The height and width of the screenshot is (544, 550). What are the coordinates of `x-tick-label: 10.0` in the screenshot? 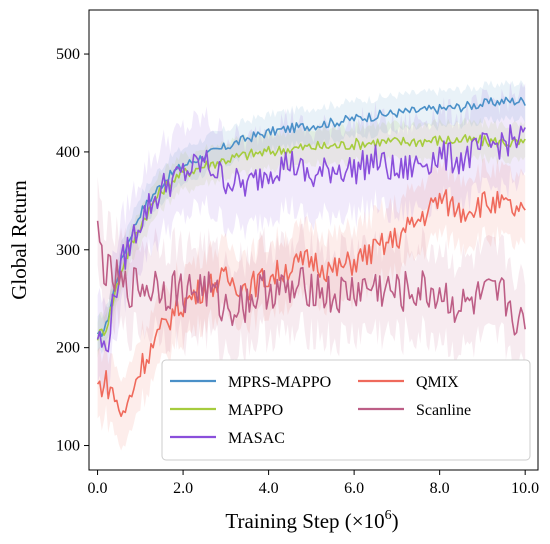 It's located at (525, 488).